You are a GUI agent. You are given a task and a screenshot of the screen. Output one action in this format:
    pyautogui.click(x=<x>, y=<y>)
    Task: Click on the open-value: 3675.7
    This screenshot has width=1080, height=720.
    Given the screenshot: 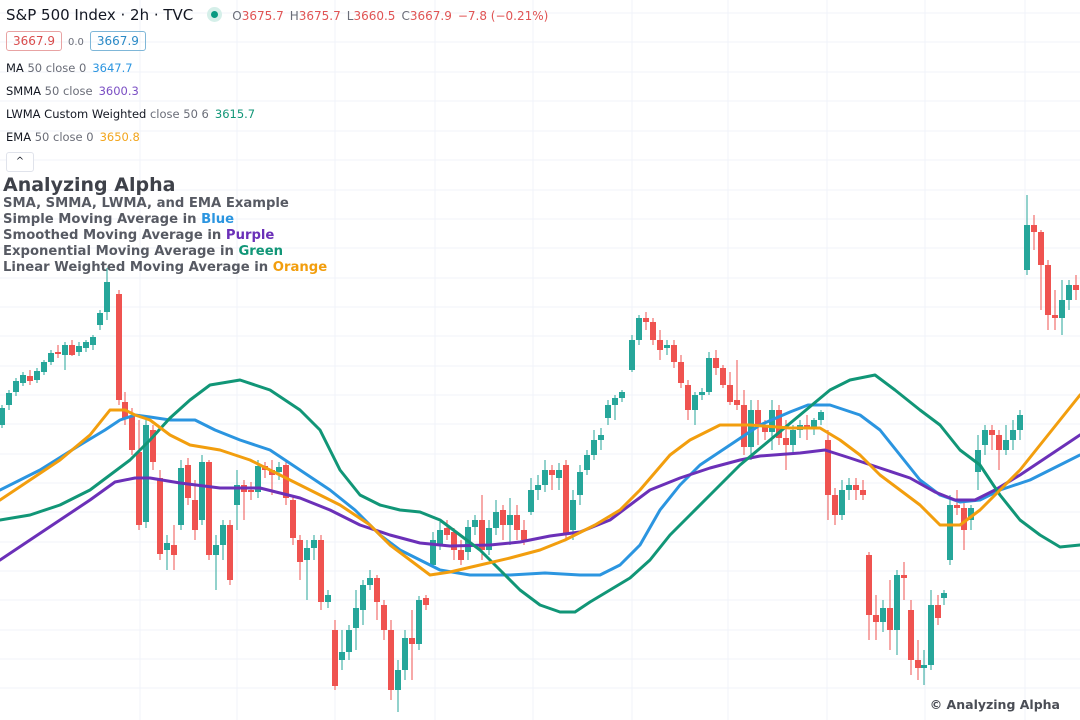 What is the action you would take?
    pyautogui.click(x=262, y=16)
    